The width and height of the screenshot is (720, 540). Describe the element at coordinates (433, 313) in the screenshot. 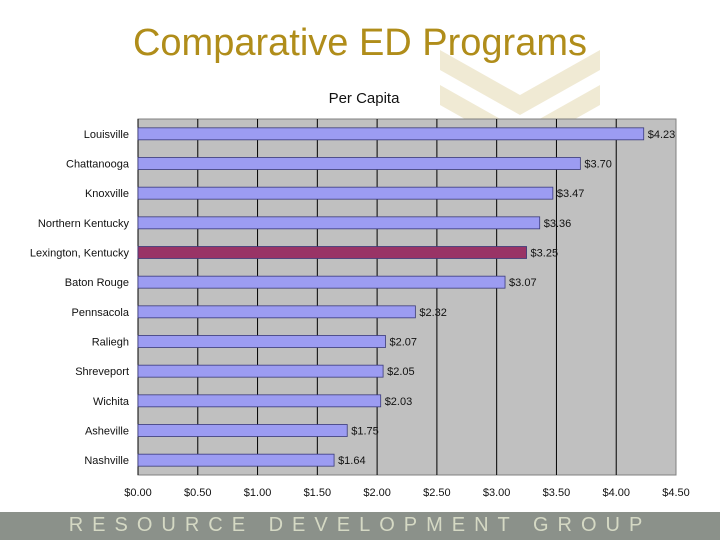

I see `data-label: $2.32` at that location.